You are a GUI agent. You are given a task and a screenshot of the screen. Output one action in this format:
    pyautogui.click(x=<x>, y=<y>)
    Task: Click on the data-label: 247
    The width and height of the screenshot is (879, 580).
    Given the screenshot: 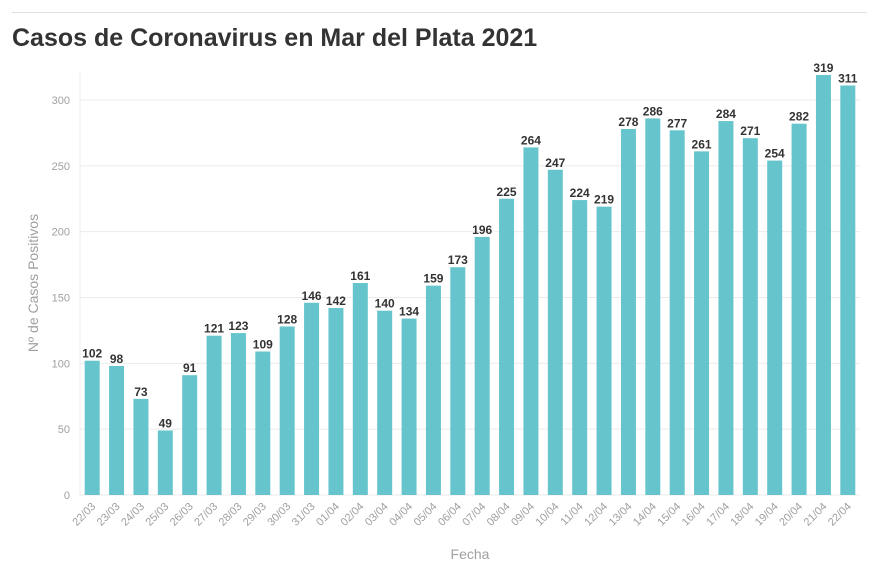 What is the action you would take?
    pyautogui.click(x=555, y=163)
    